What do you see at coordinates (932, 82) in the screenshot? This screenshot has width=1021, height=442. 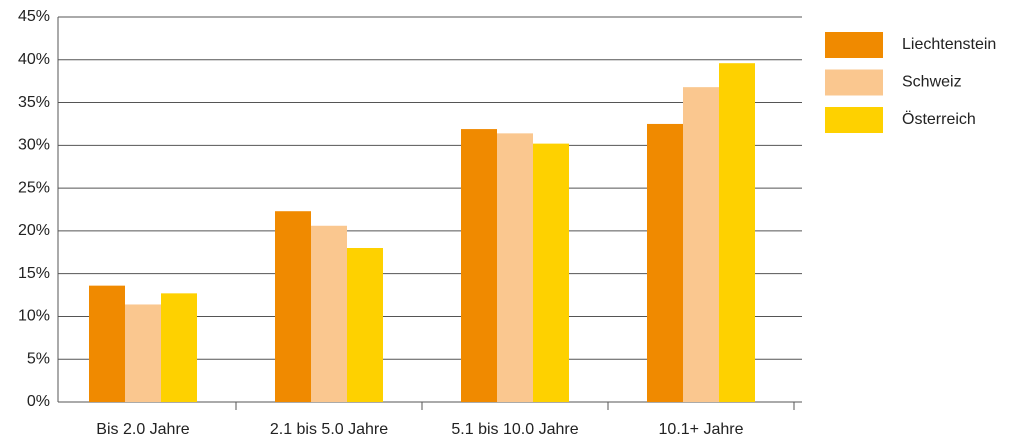 I see `legend-label: Schweiz` at bounding box center [932, 82].